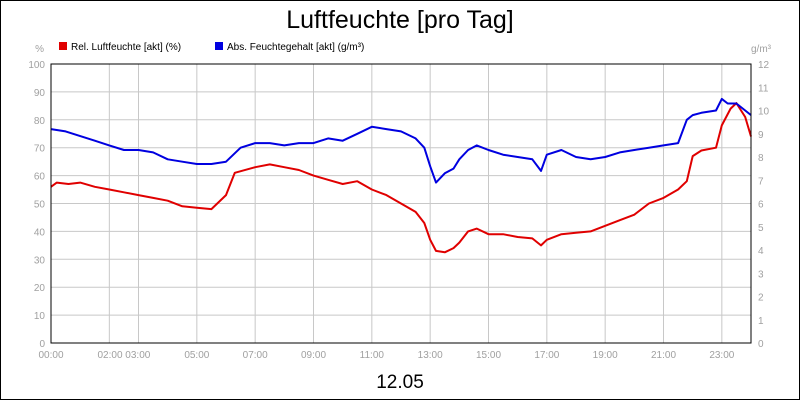 The image size is (800, 400). I want to click on x-tick-label: 19:00, so click(605, 355).